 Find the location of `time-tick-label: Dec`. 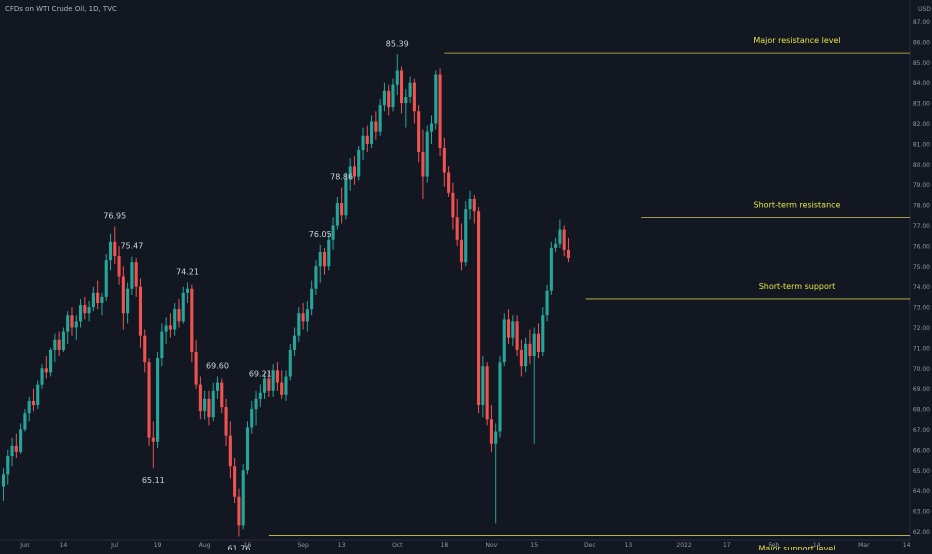

time-tick-label: Dec is located at coordinates (590, 545).